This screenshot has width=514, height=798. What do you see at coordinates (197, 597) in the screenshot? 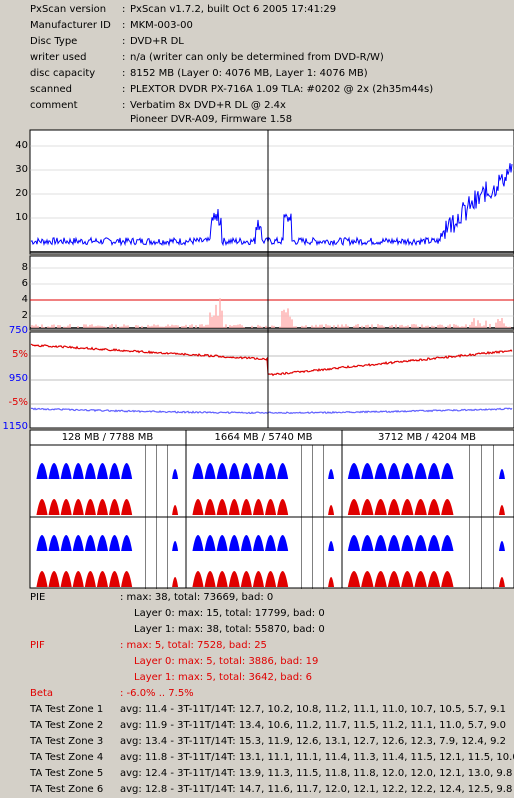
I see `pie-total: : max: 38, total: 73669, bad: 0` at bounding box center [197, 597].